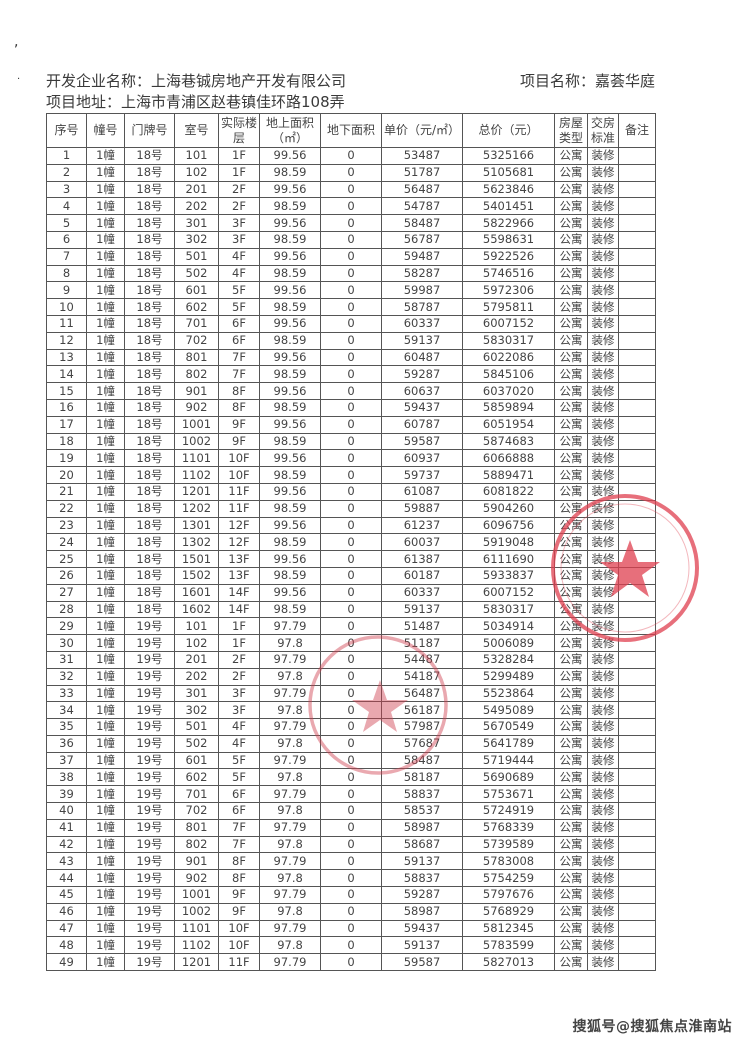  Describe the element at coordinates (66, 777) in the screenshot. I see `table-cell: 38` at that location.